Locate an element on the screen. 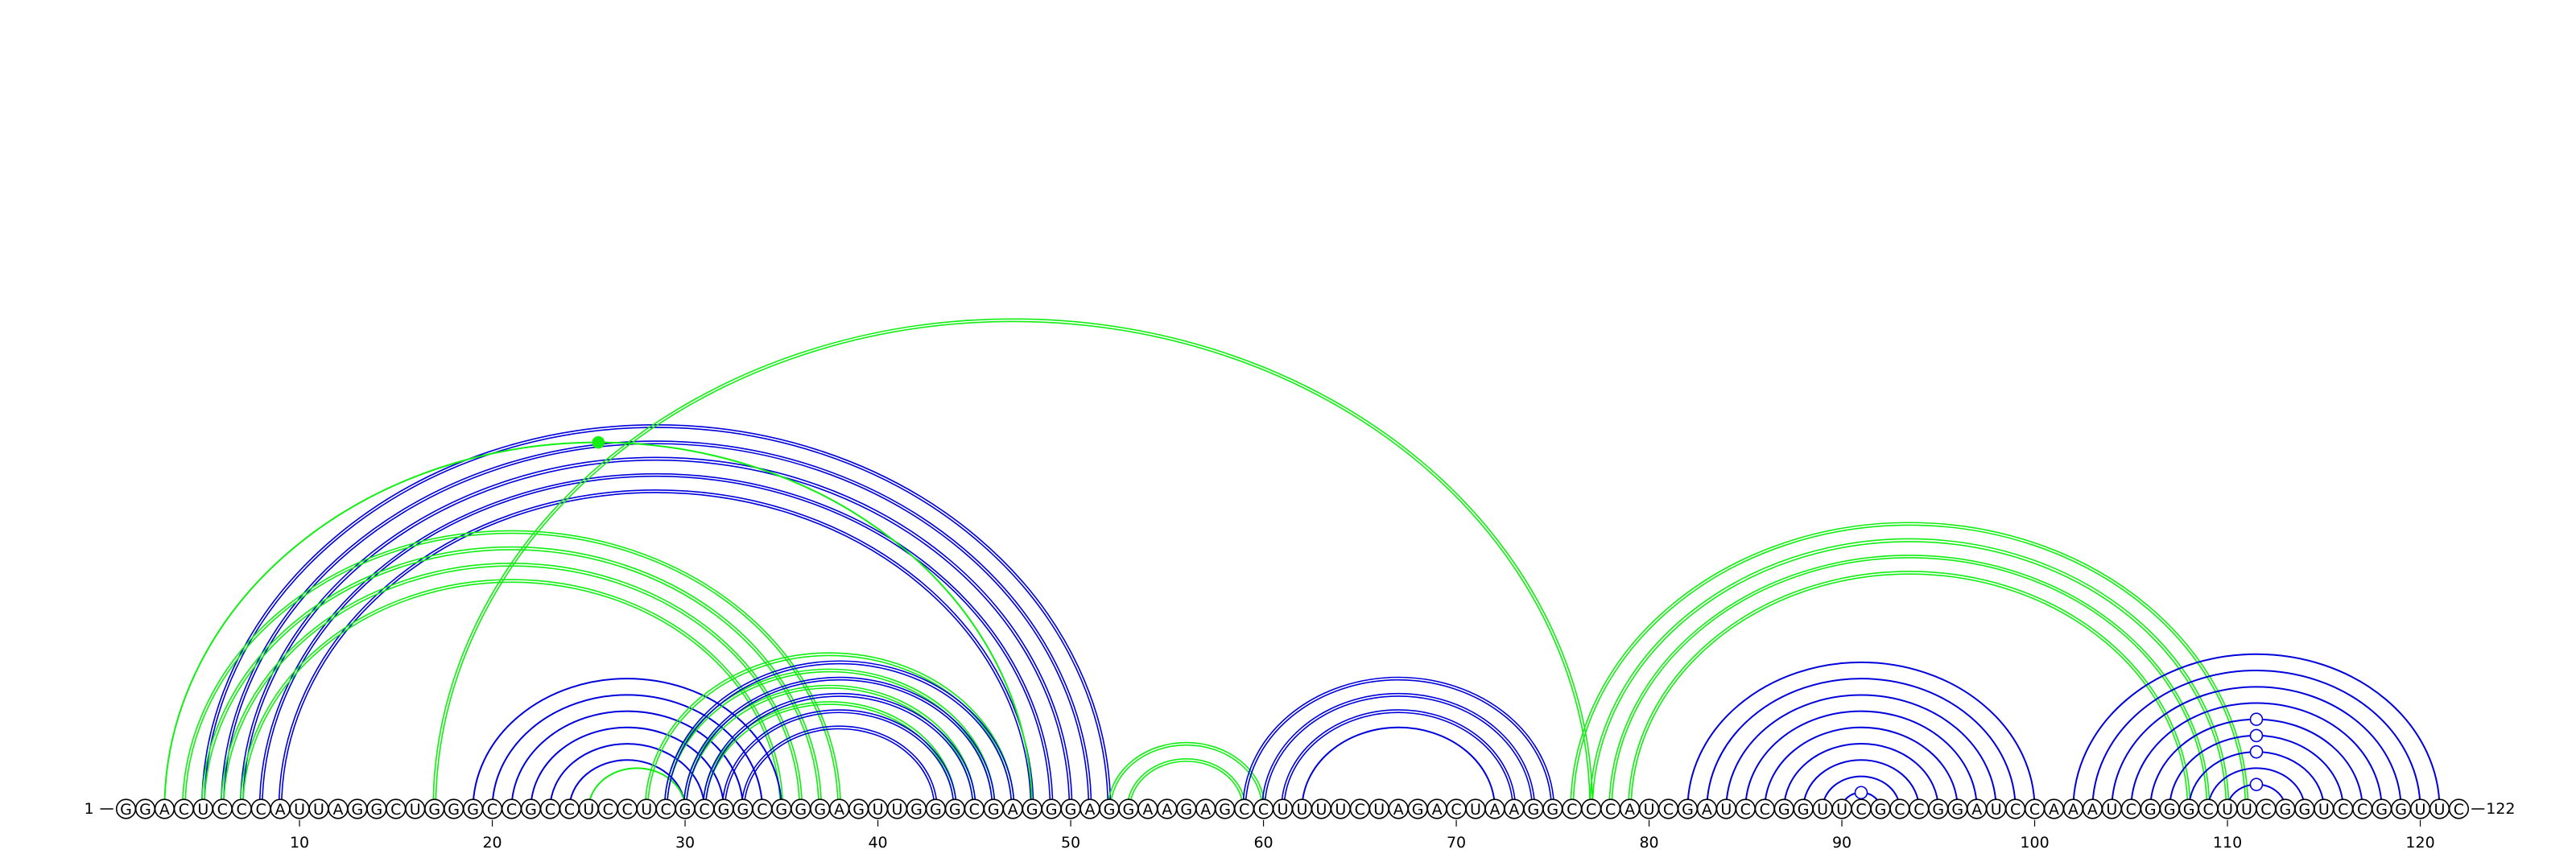  nucleotide-10: U is located at coordinates (299, 808).